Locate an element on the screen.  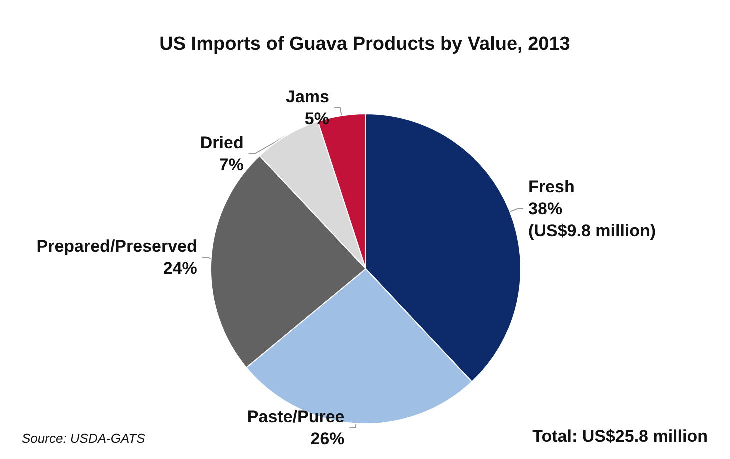
data-label: 5% is located at coordinates (317, 119).